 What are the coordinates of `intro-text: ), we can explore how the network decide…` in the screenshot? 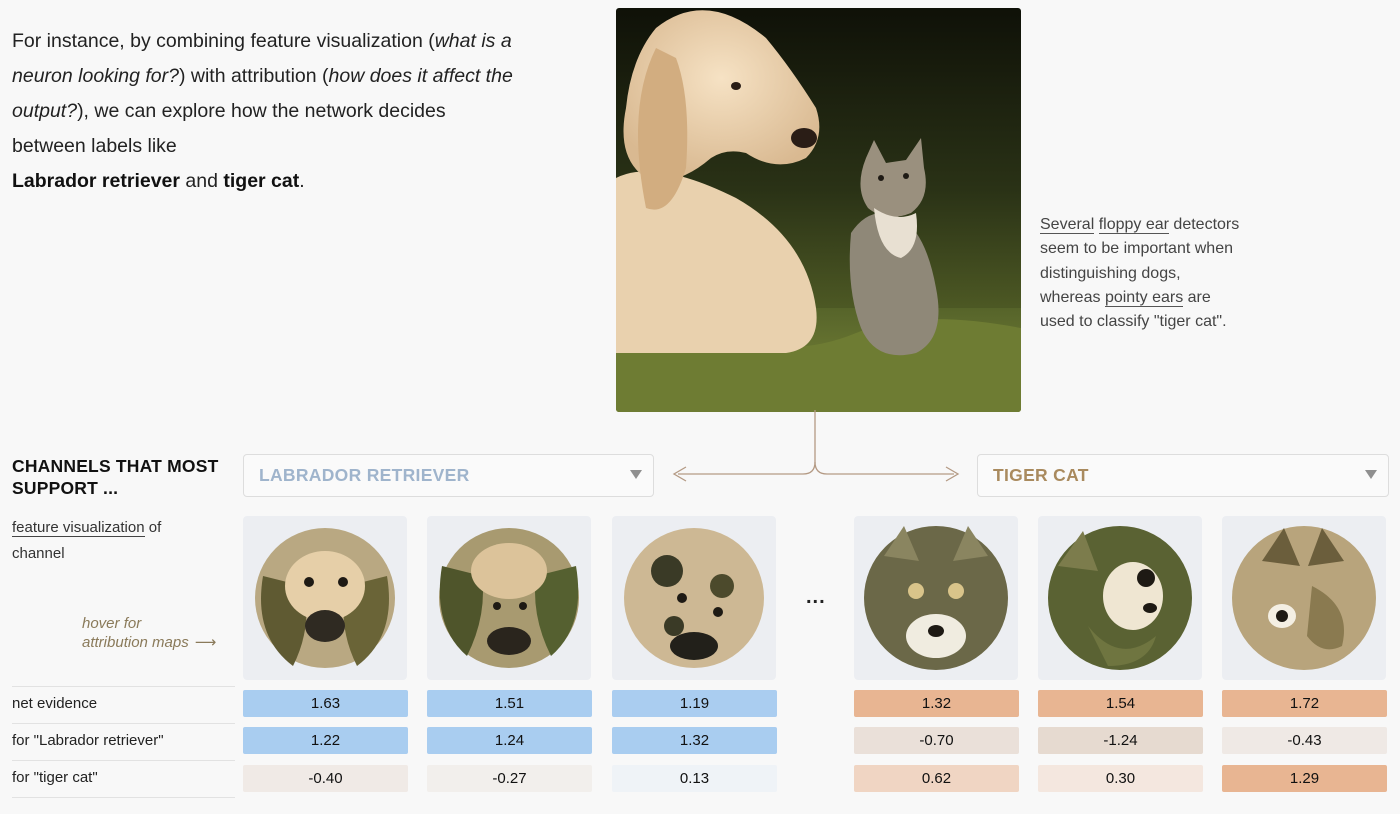 It's located at (229, 128).